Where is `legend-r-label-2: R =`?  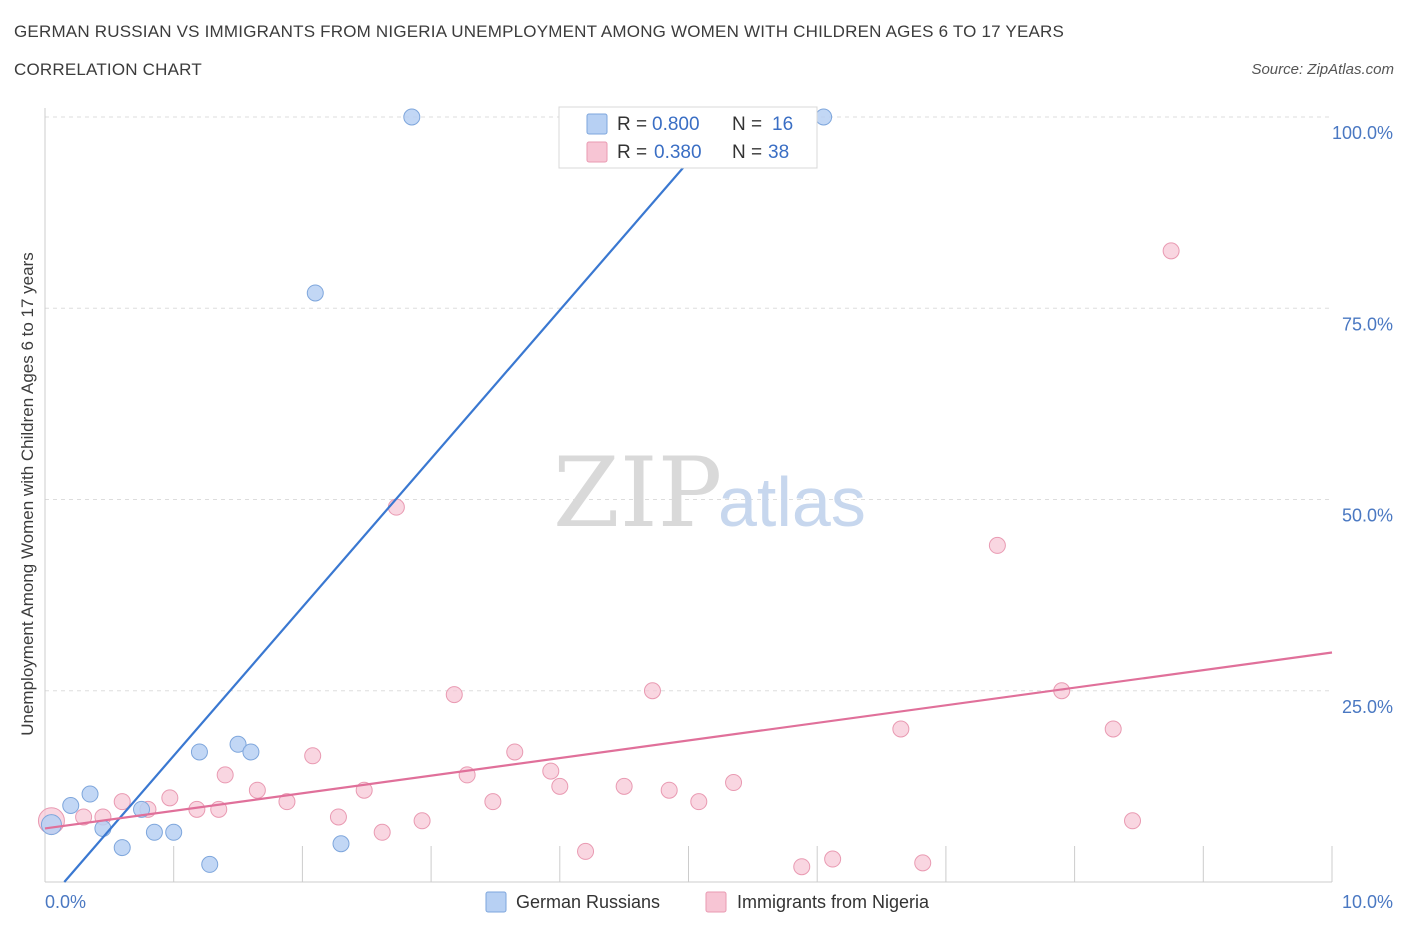 legend-r-label-2: R = is located at coordinates (632, 152).